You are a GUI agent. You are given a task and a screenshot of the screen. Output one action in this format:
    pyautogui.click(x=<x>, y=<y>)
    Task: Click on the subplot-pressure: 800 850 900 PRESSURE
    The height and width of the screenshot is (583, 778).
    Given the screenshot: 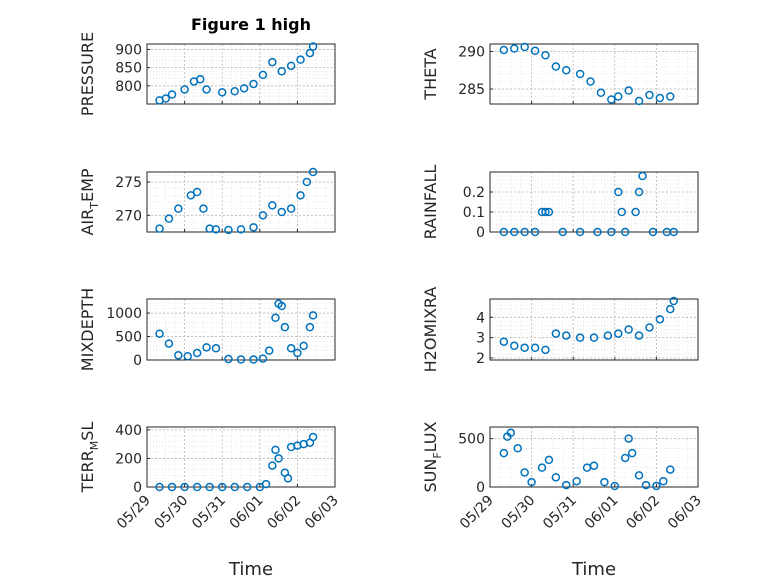 What is the action you would take?
    pyautogui.click(x=207, y=74)
    